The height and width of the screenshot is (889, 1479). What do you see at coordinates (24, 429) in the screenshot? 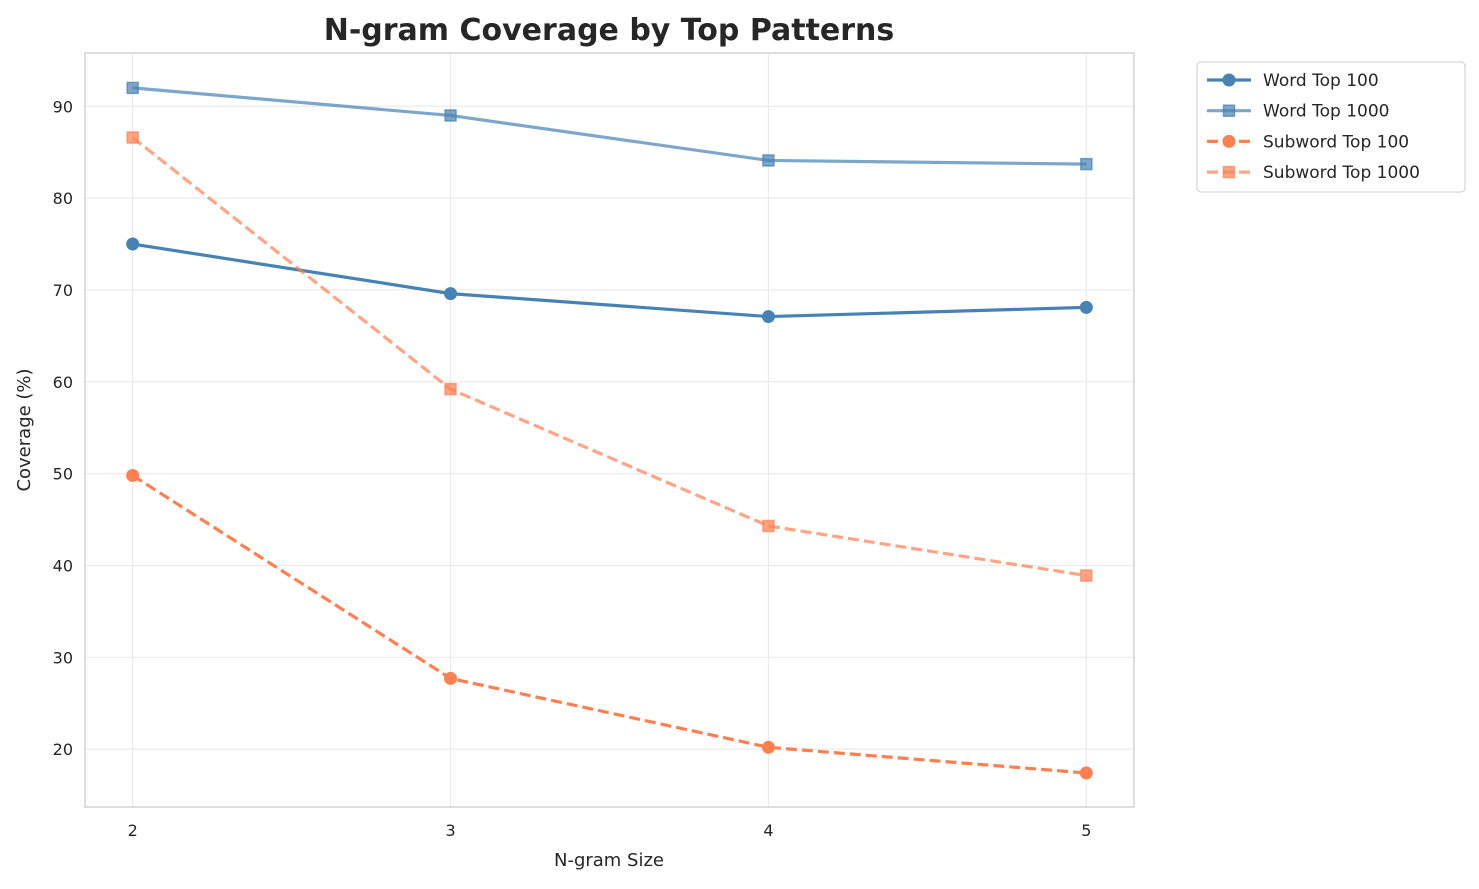
I see `y-axis-label: Coverage (%)` at bounding box center [24, 429].